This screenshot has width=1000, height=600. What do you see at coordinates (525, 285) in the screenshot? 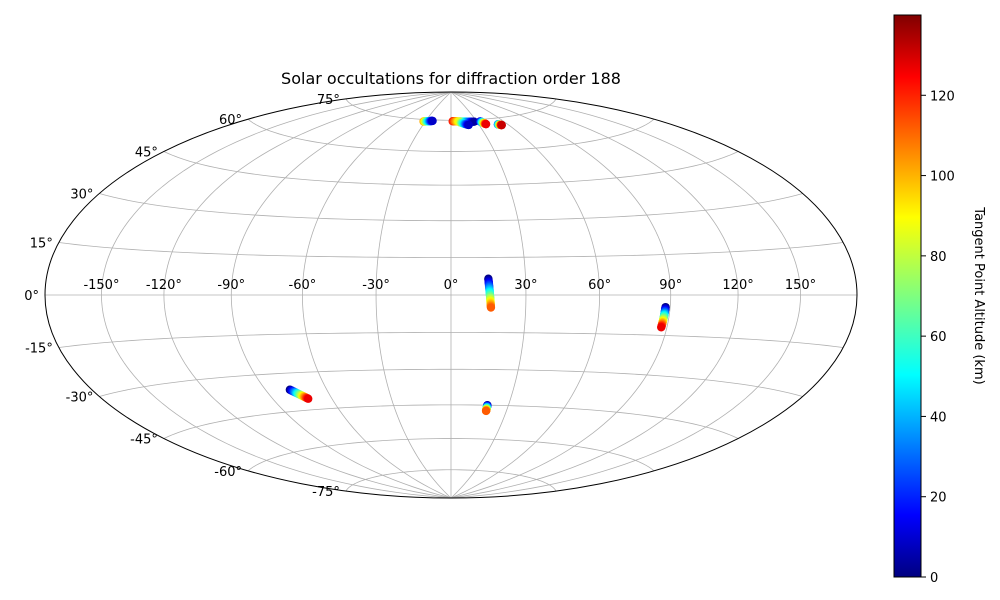
I see `lon-tick-label: 30°` at bounding box center [525, 285].